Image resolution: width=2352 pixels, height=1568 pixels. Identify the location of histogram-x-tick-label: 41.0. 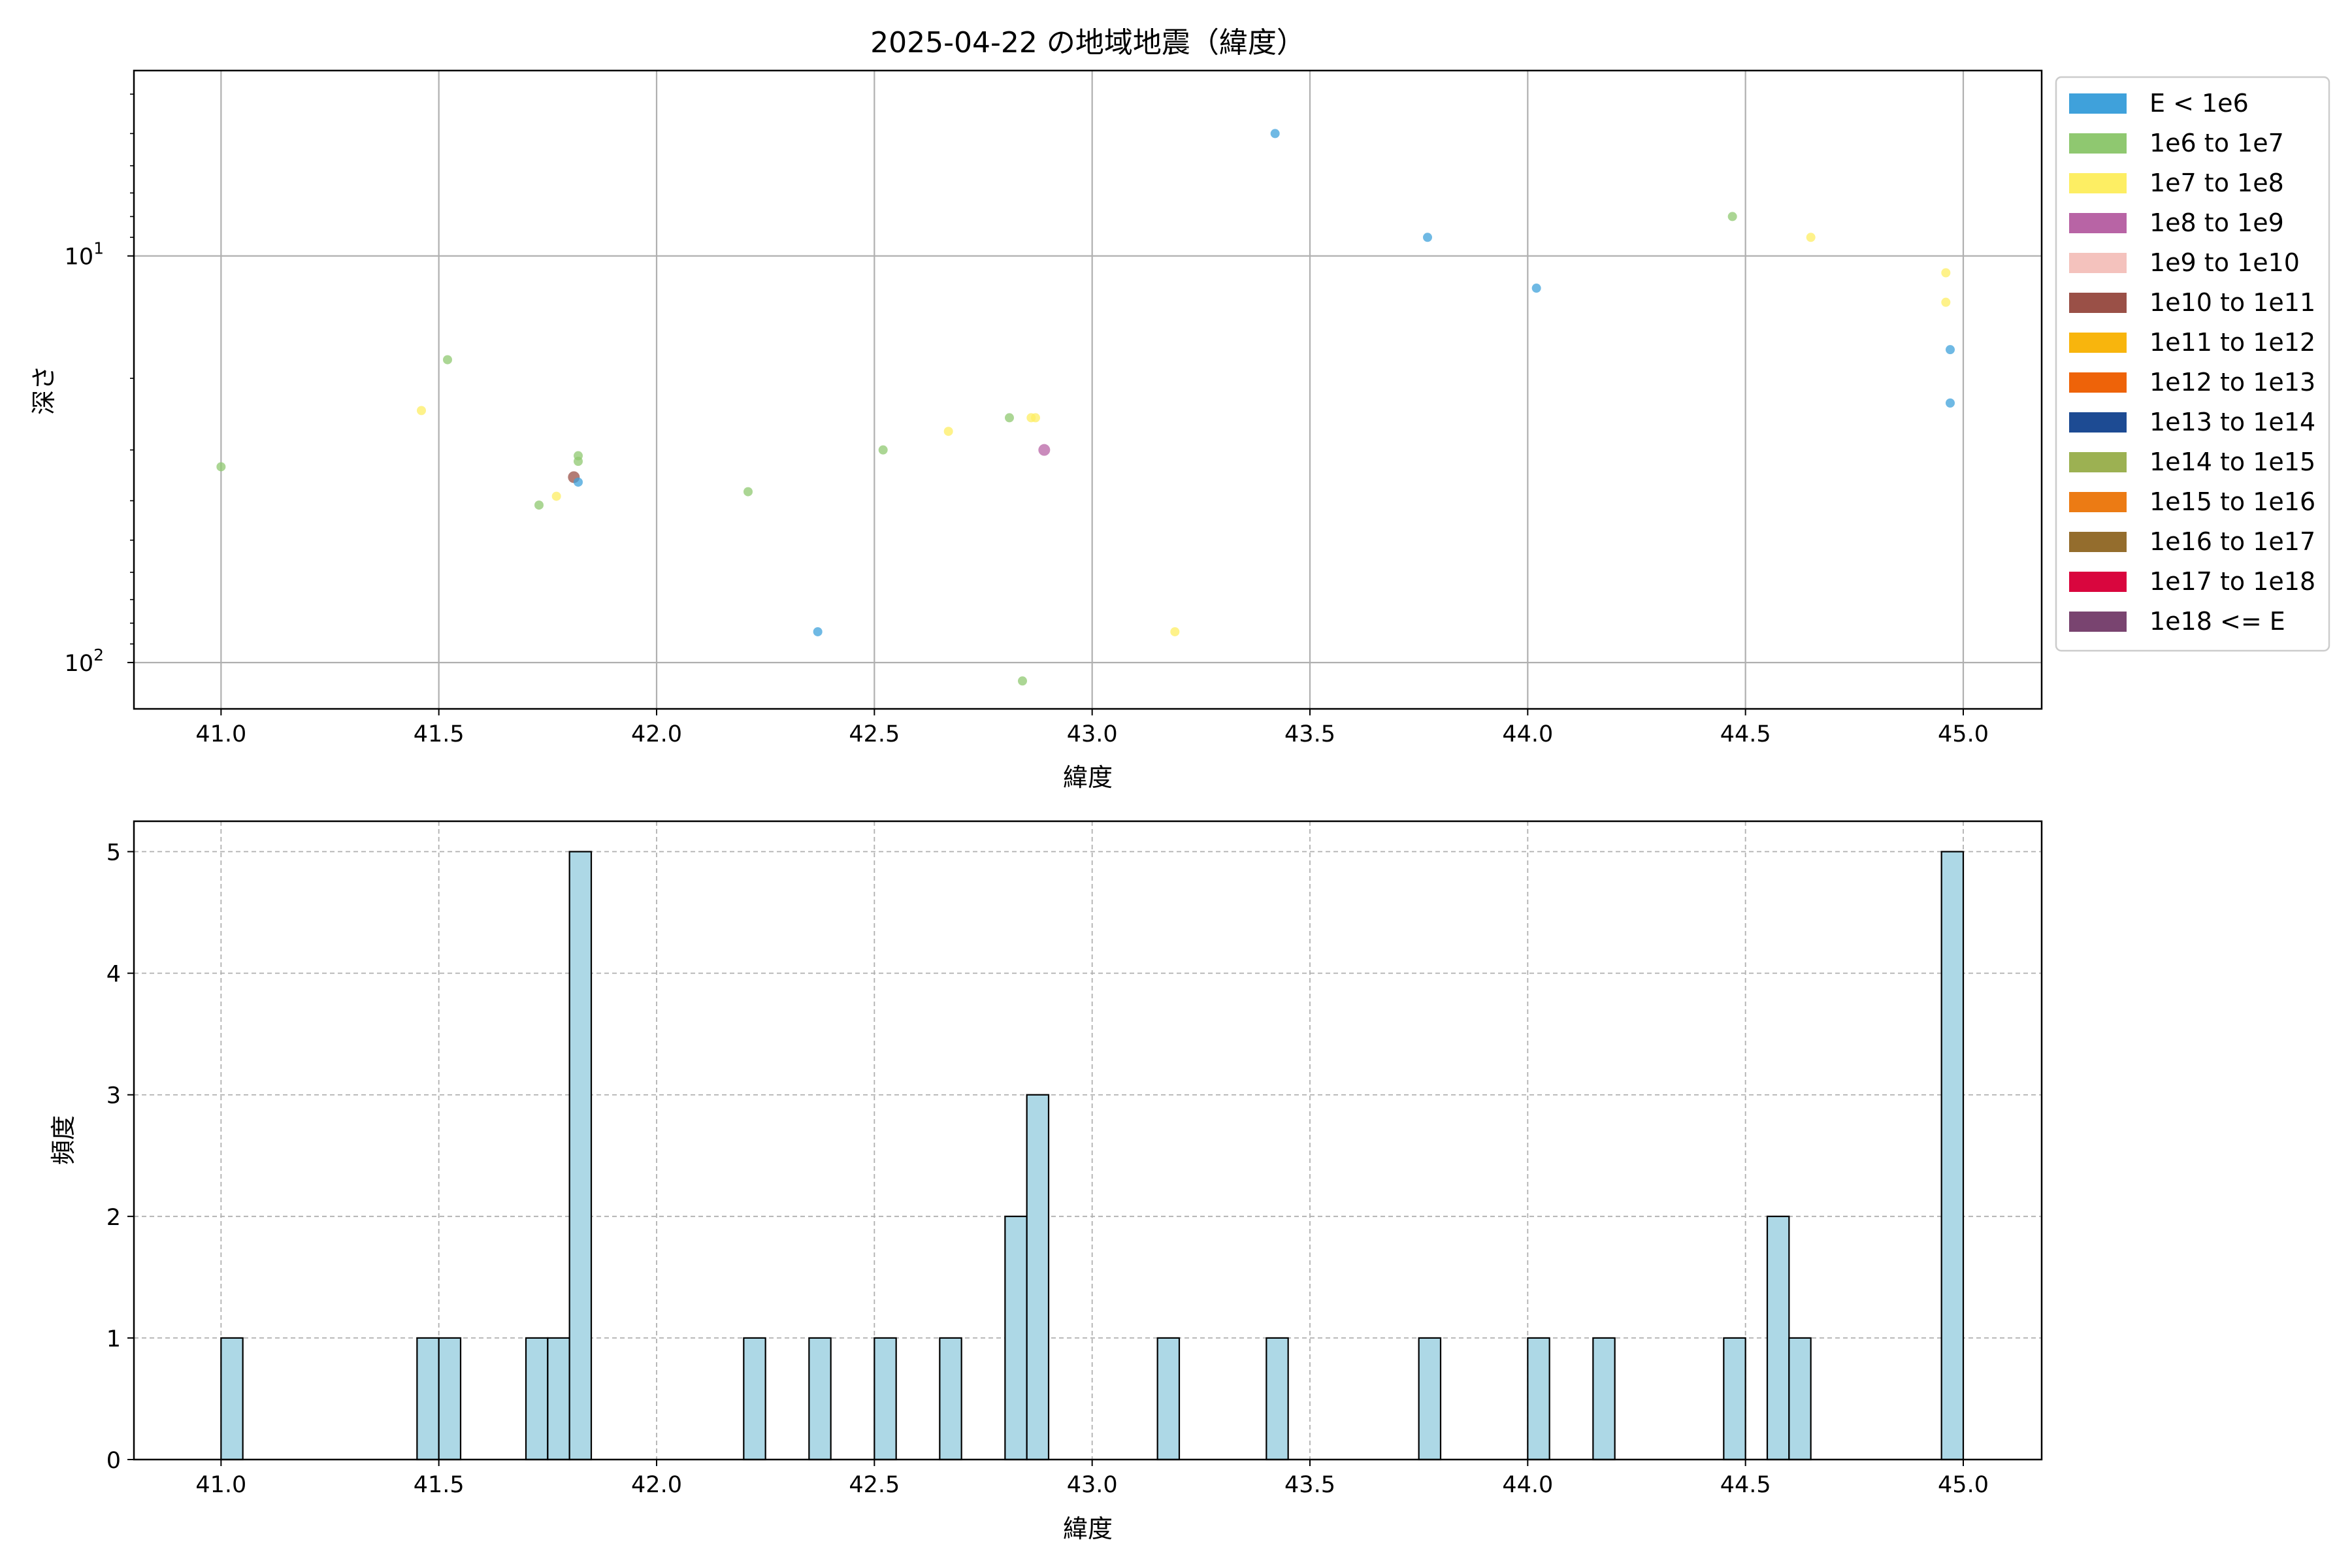
(220, 1485).